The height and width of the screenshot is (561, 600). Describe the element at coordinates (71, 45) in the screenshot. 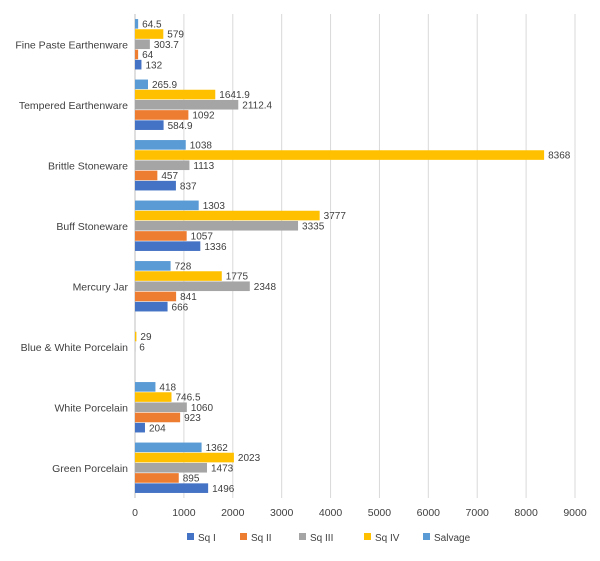

I see `category-label: Fine Paste Earthenware` at that location.